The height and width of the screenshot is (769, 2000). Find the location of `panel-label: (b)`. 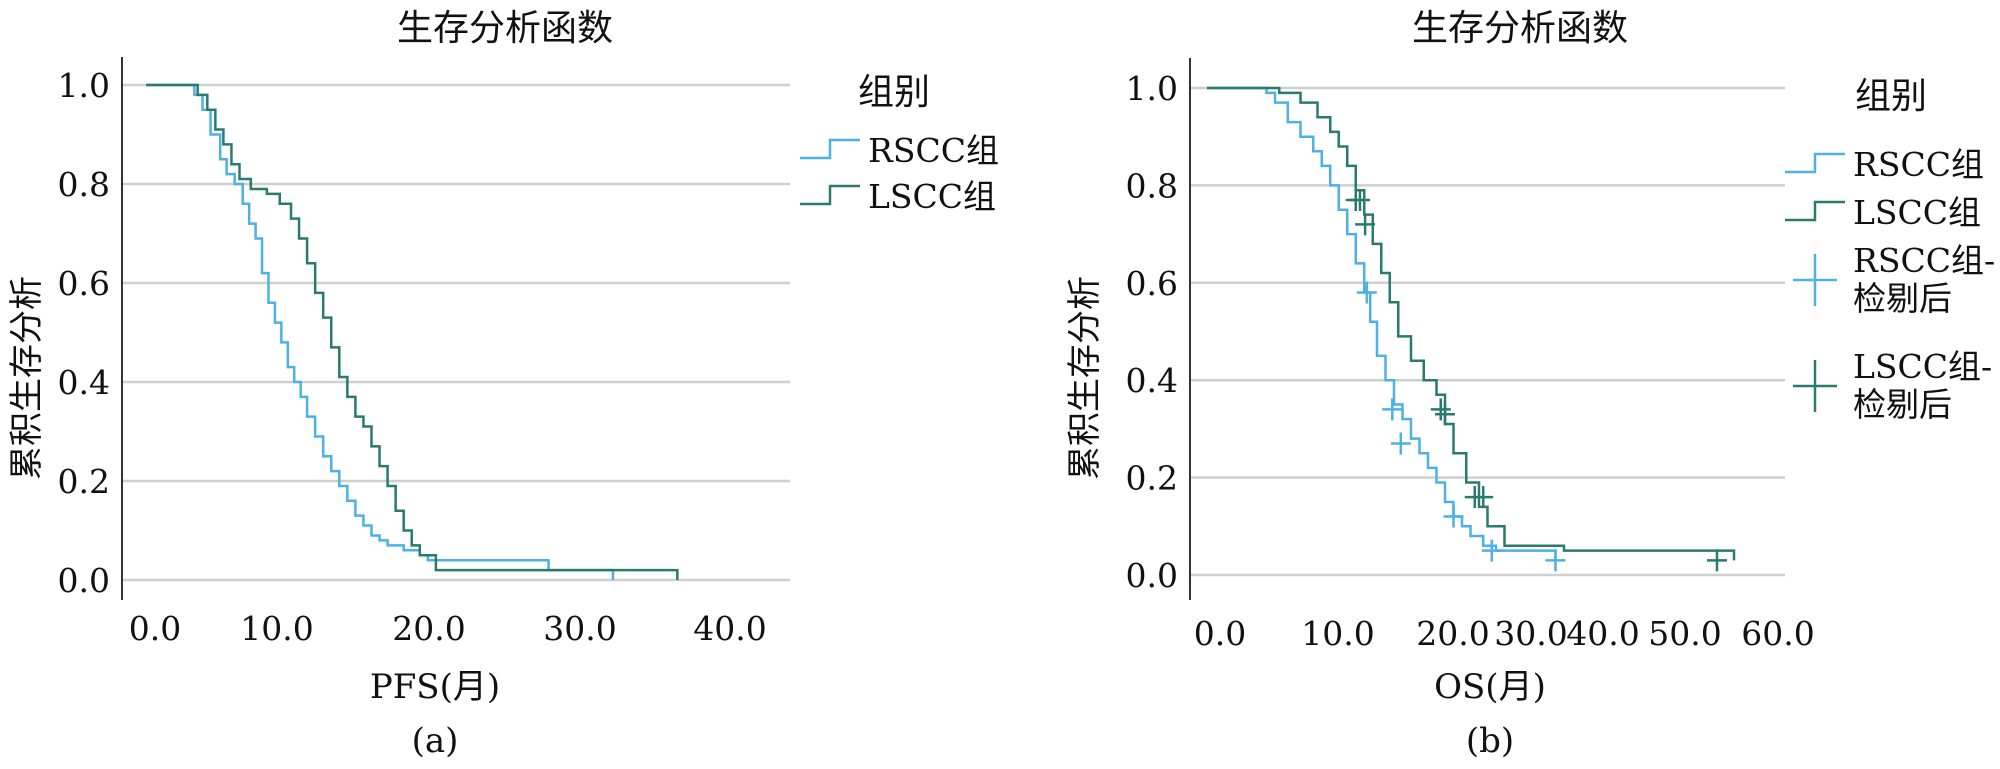

panel-label: (b) is located at coordinates (1490, 741).